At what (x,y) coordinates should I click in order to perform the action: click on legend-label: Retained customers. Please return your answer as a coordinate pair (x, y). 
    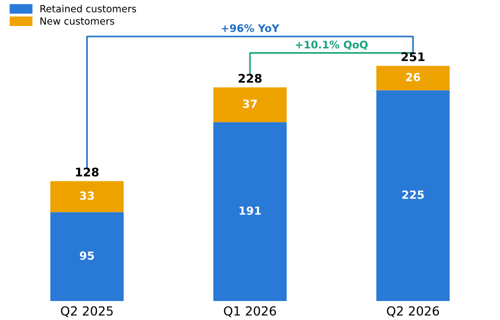
    Looking at the image, I should click on (88, 8).